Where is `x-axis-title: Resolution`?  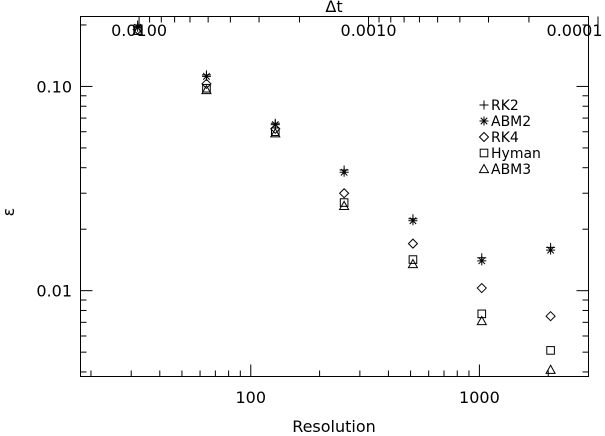 x-axis-title: Resolution is located at coordinates (334, 426).